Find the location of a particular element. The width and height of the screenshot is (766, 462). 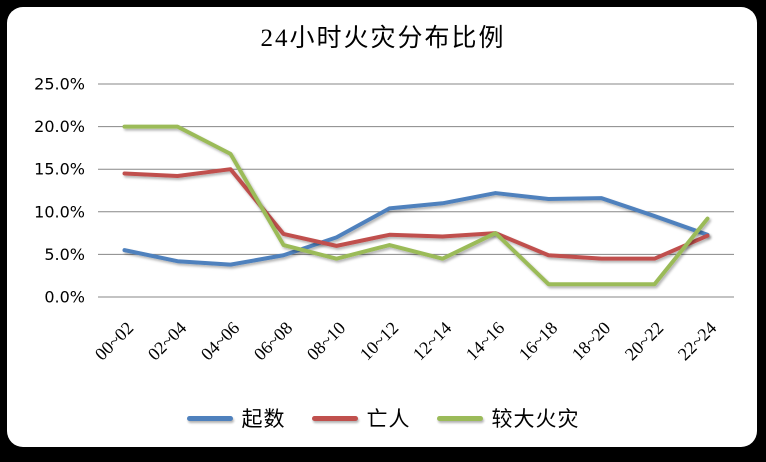

legend-item: 起数 is located at coordinates (236, 418).